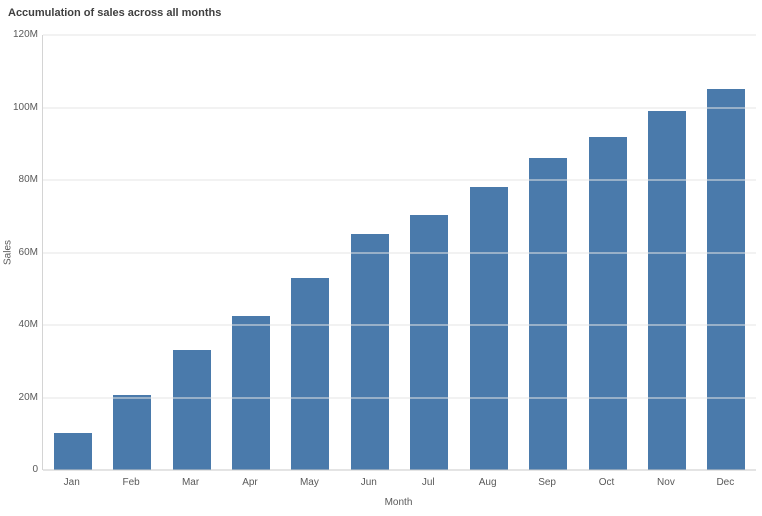 The image size is (762, 516). Describe the element at coordinates (428, 482) in the screenshot. I see `x-tick-label: Jul` at that location.